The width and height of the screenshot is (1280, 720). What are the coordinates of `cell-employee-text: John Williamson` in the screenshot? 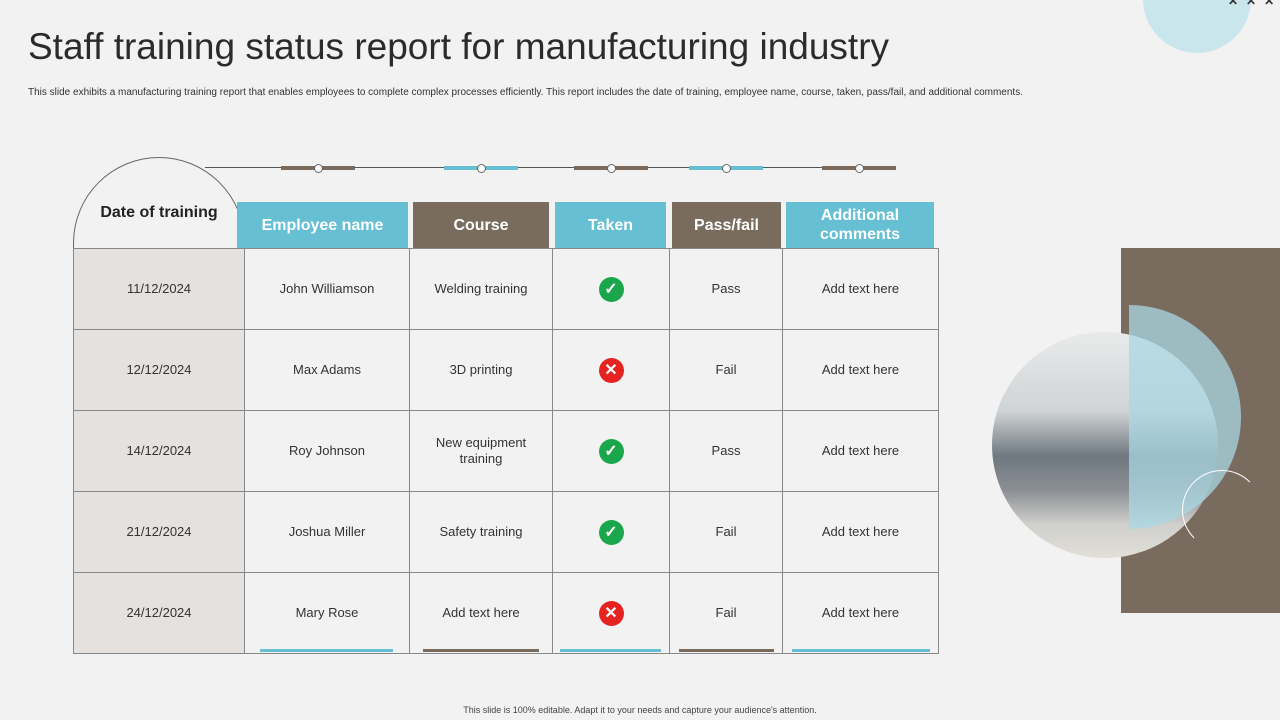 It's located at (327, 288).